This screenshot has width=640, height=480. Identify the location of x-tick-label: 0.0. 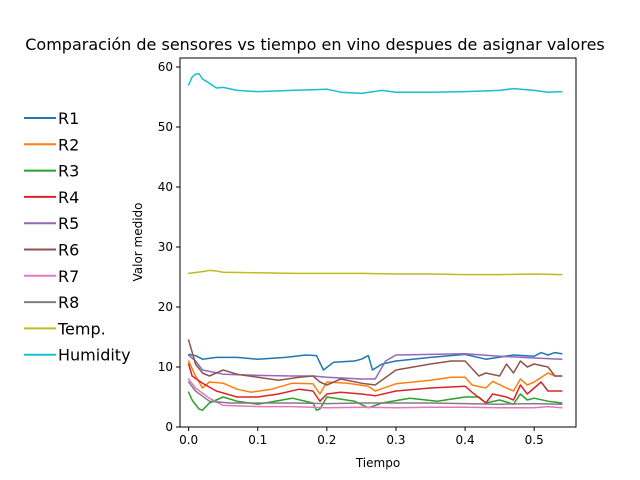
(188, 440).